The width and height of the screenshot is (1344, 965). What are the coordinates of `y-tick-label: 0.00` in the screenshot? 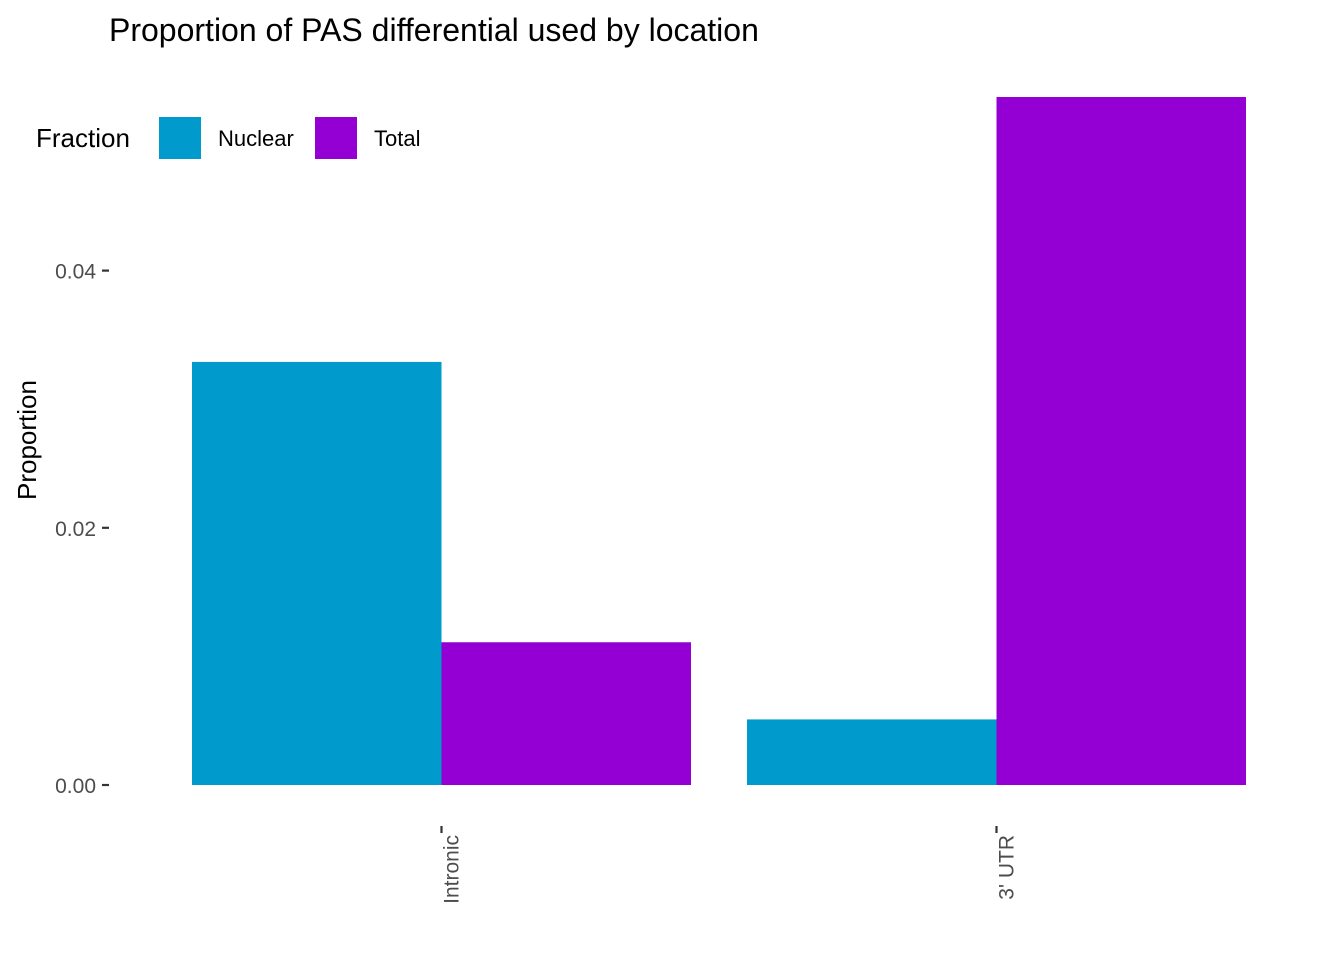 It's located at (75, 786).